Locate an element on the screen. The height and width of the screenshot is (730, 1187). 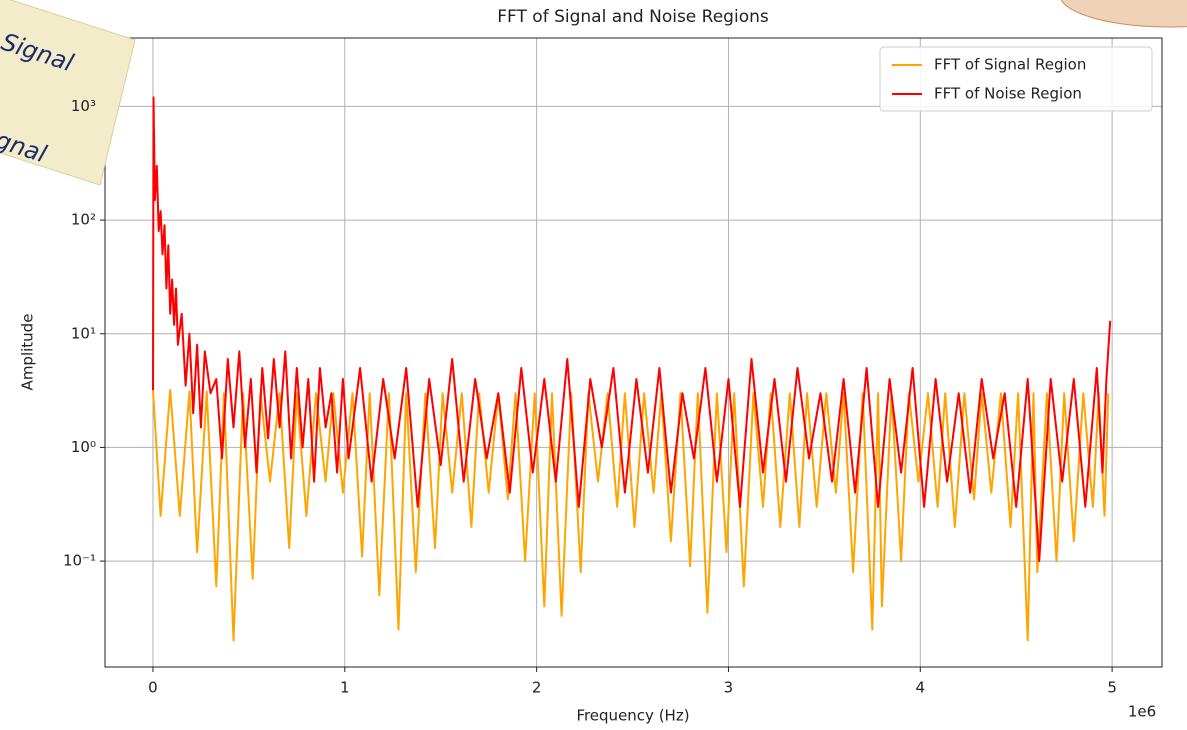
legend-label: FFT of Signal Region is located at coordinates (1010, 65).